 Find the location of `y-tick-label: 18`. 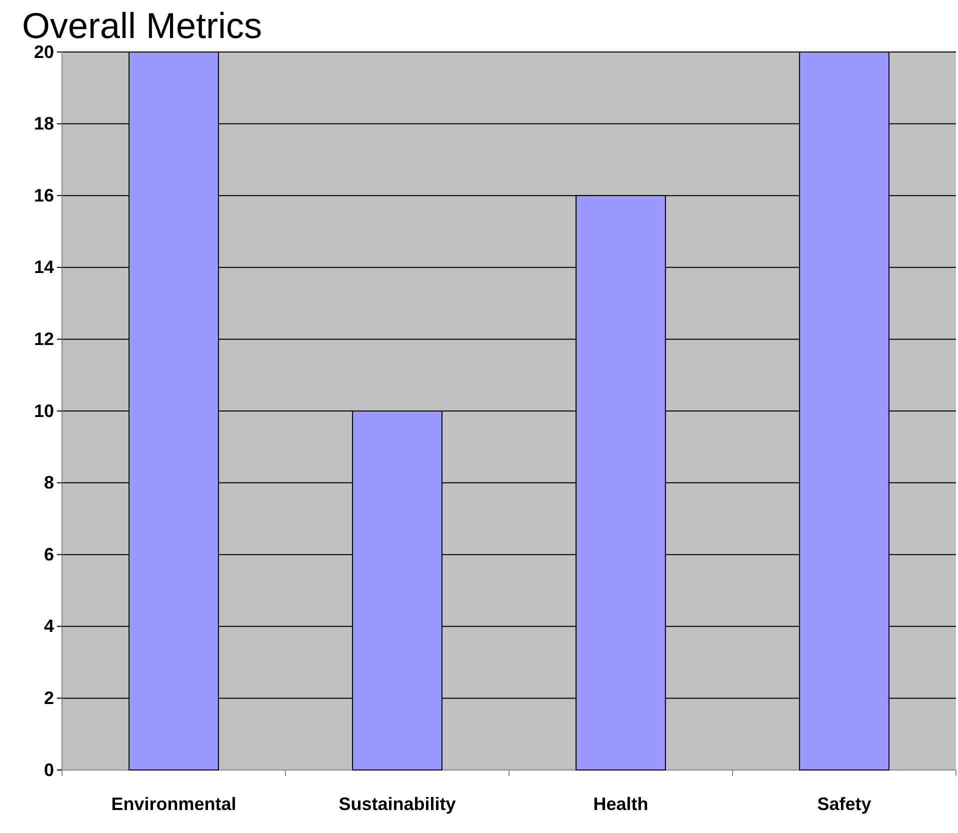

y-tick-label: 18 is located at coordinates (44, 124).